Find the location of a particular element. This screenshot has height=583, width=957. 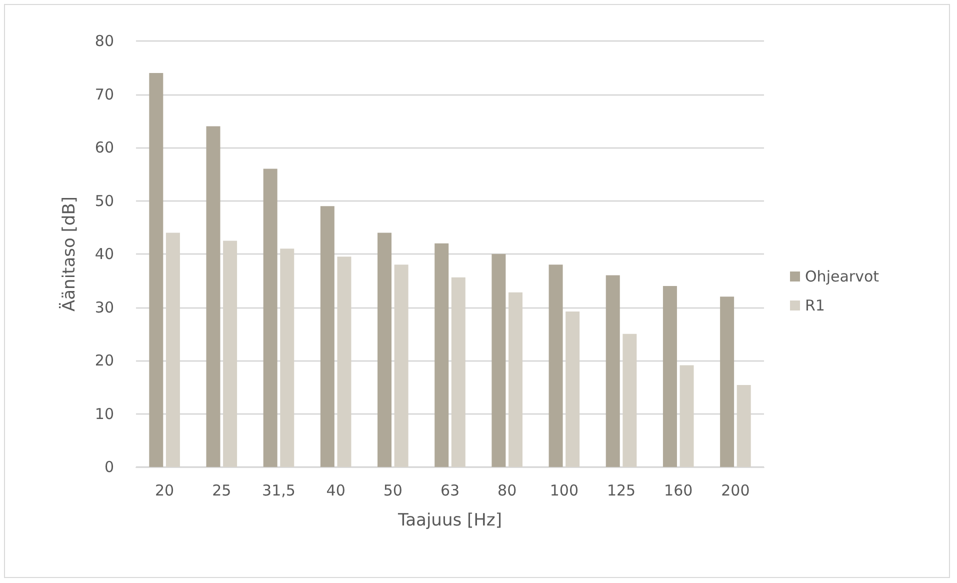

x-tick-label: 31,5 is located at coordinates (279, 491).